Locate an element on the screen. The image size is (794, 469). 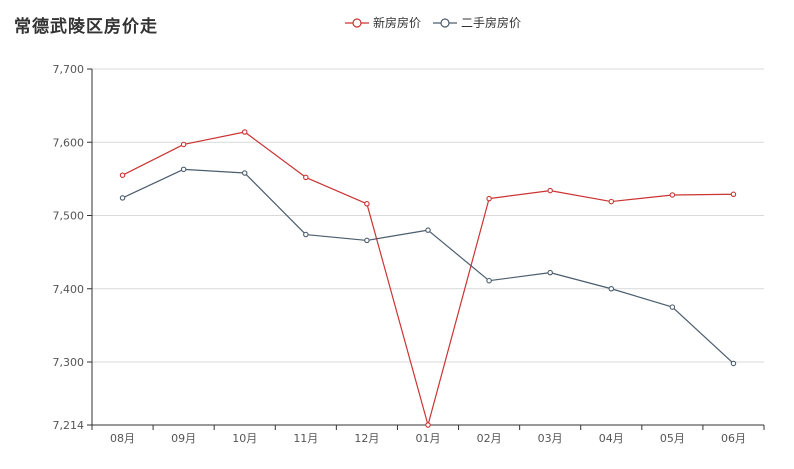
y-tick-label: 7,400 is located at coordinates (69, 289).